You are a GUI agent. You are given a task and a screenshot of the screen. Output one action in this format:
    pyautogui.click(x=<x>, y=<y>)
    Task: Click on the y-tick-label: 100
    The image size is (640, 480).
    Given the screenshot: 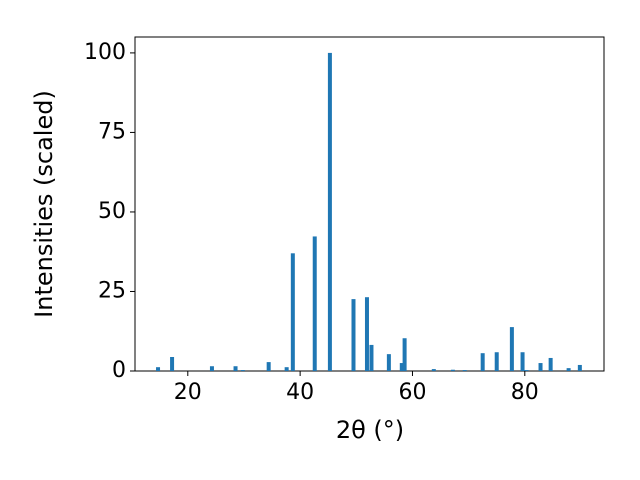 What is the action you would take?
    pyautogui.click(x=105, y=52)
    